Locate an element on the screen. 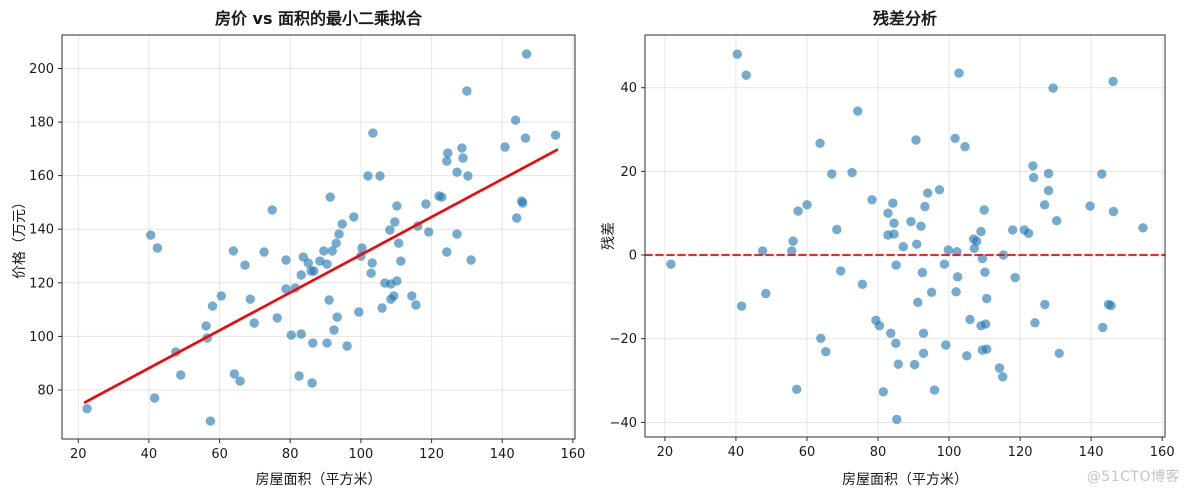 This screenshot has height=493, width=1184. y-tick-label: −20 is located at coordinates (623, 339).